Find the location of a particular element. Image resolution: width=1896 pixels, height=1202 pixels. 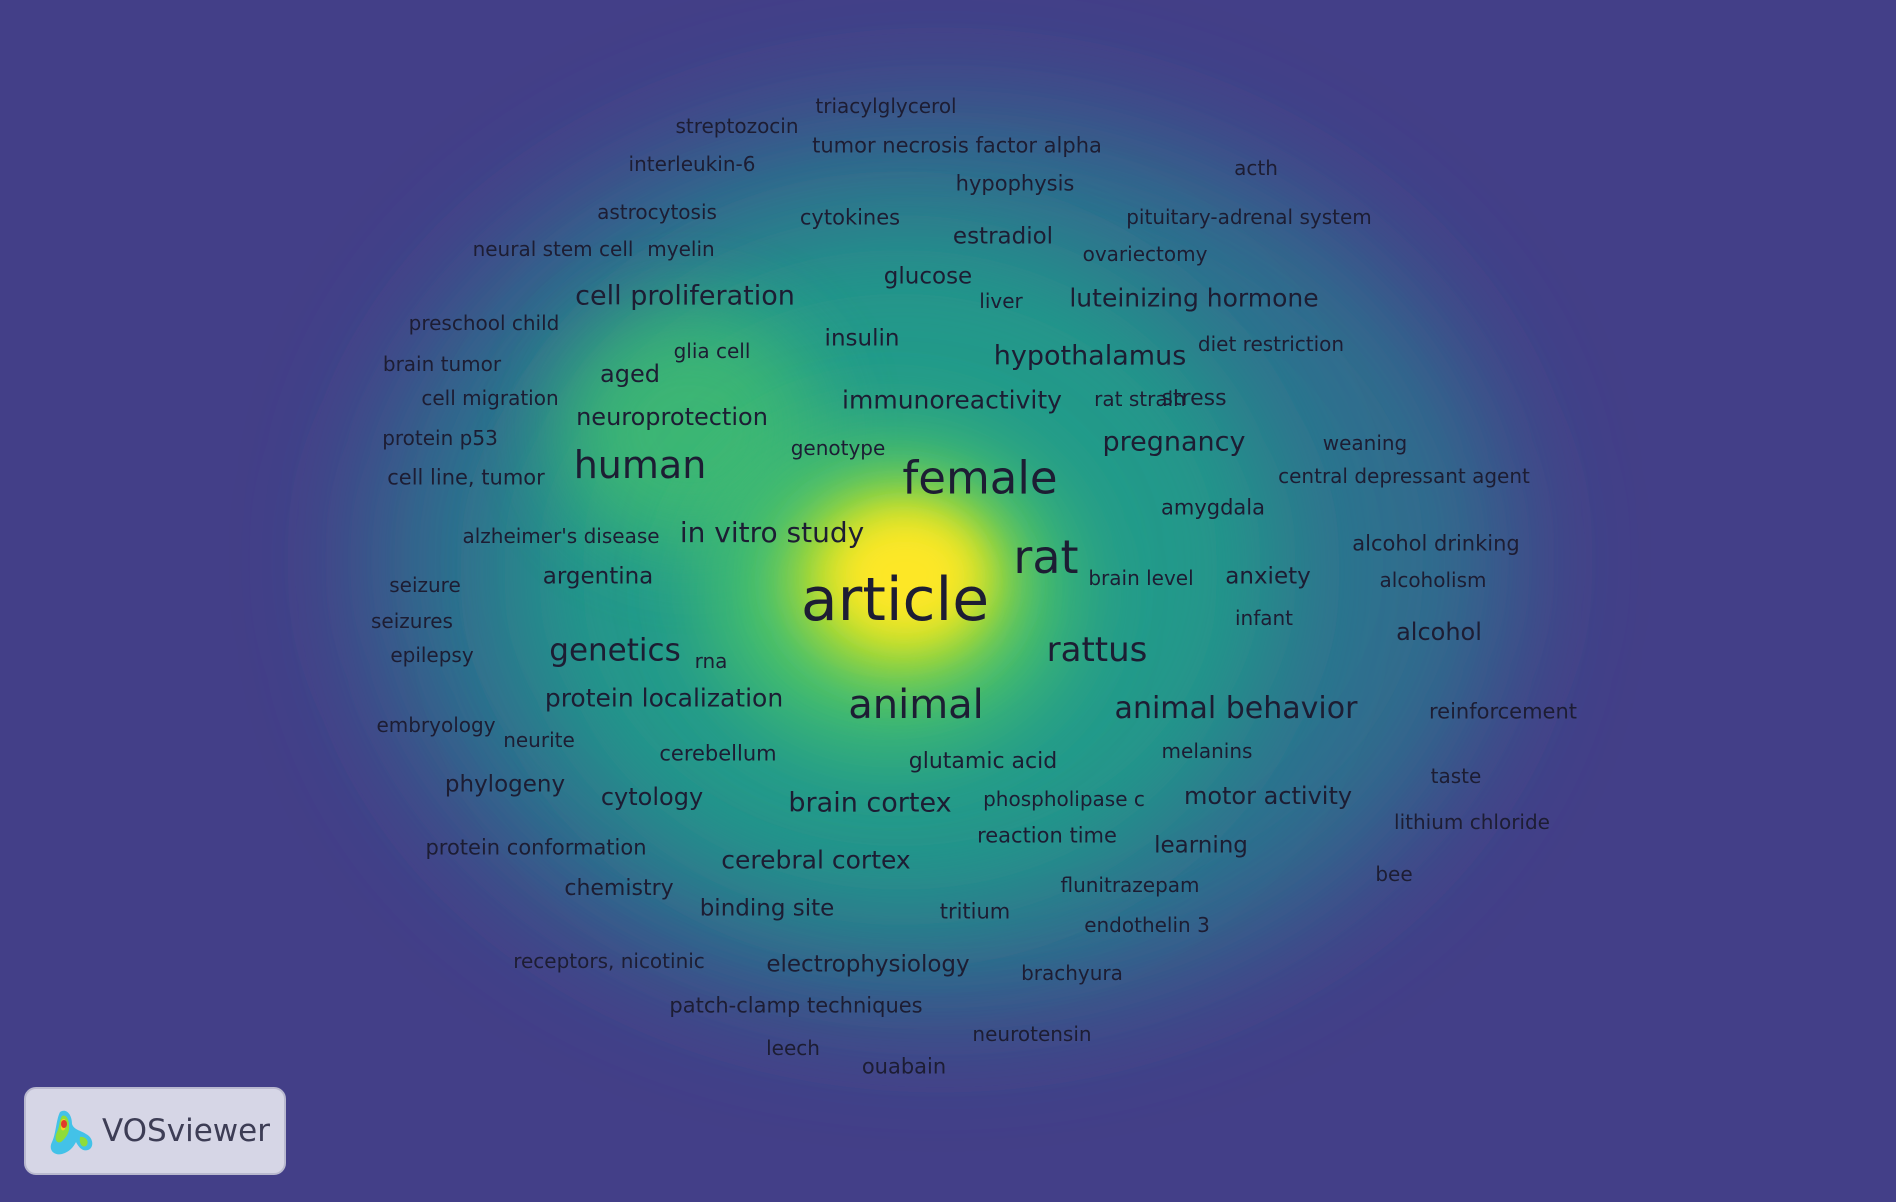

keyword-label: cerebral cortex is located at coordinates (816, 860).